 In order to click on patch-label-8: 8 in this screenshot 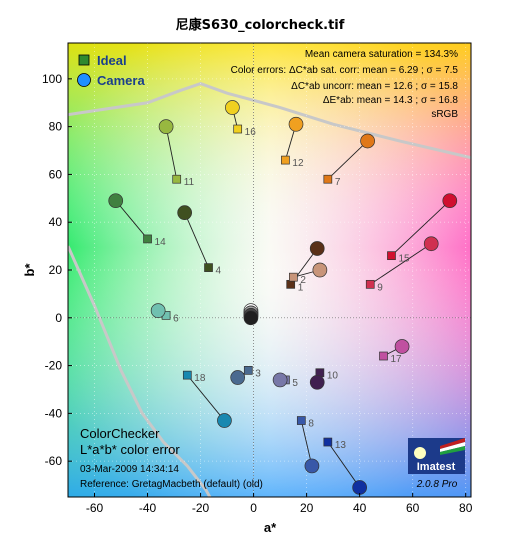, I will do `click(311, 424)`.